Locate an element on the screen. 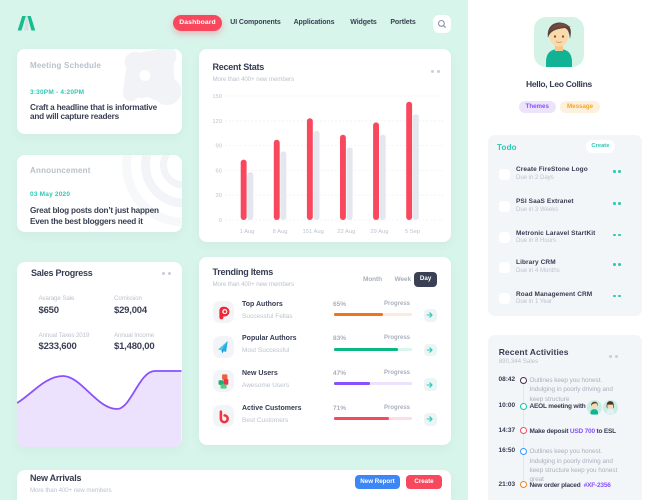  svg-text: 90 is located at coordinates (219, 147).